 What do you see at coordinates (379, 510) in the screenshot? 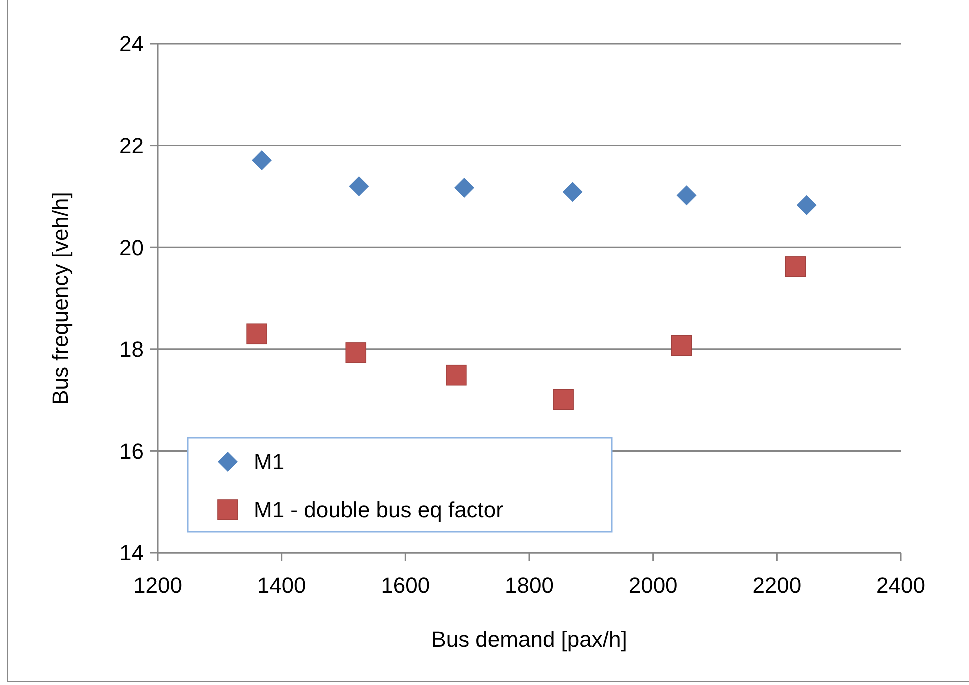
I see `legend-label: M1 - double bus eq factor` at bounding box center [379, 510].